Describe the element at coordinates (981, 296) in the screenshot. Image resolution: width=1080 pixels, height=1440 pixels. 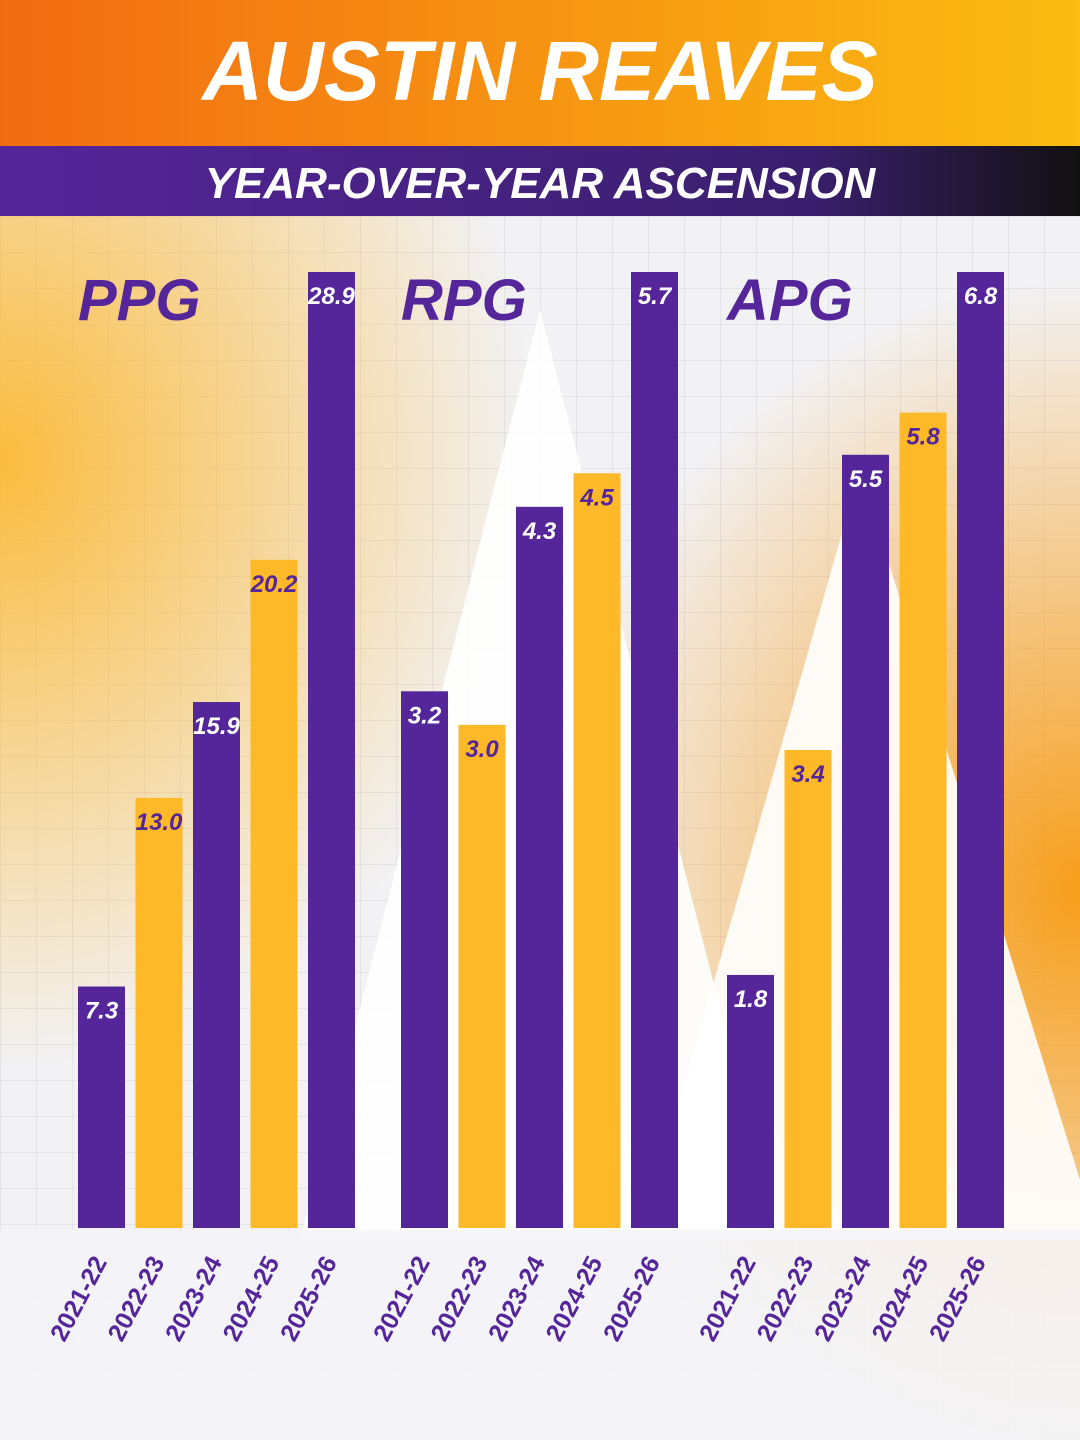
I see `value-label: 6.8` at that location.